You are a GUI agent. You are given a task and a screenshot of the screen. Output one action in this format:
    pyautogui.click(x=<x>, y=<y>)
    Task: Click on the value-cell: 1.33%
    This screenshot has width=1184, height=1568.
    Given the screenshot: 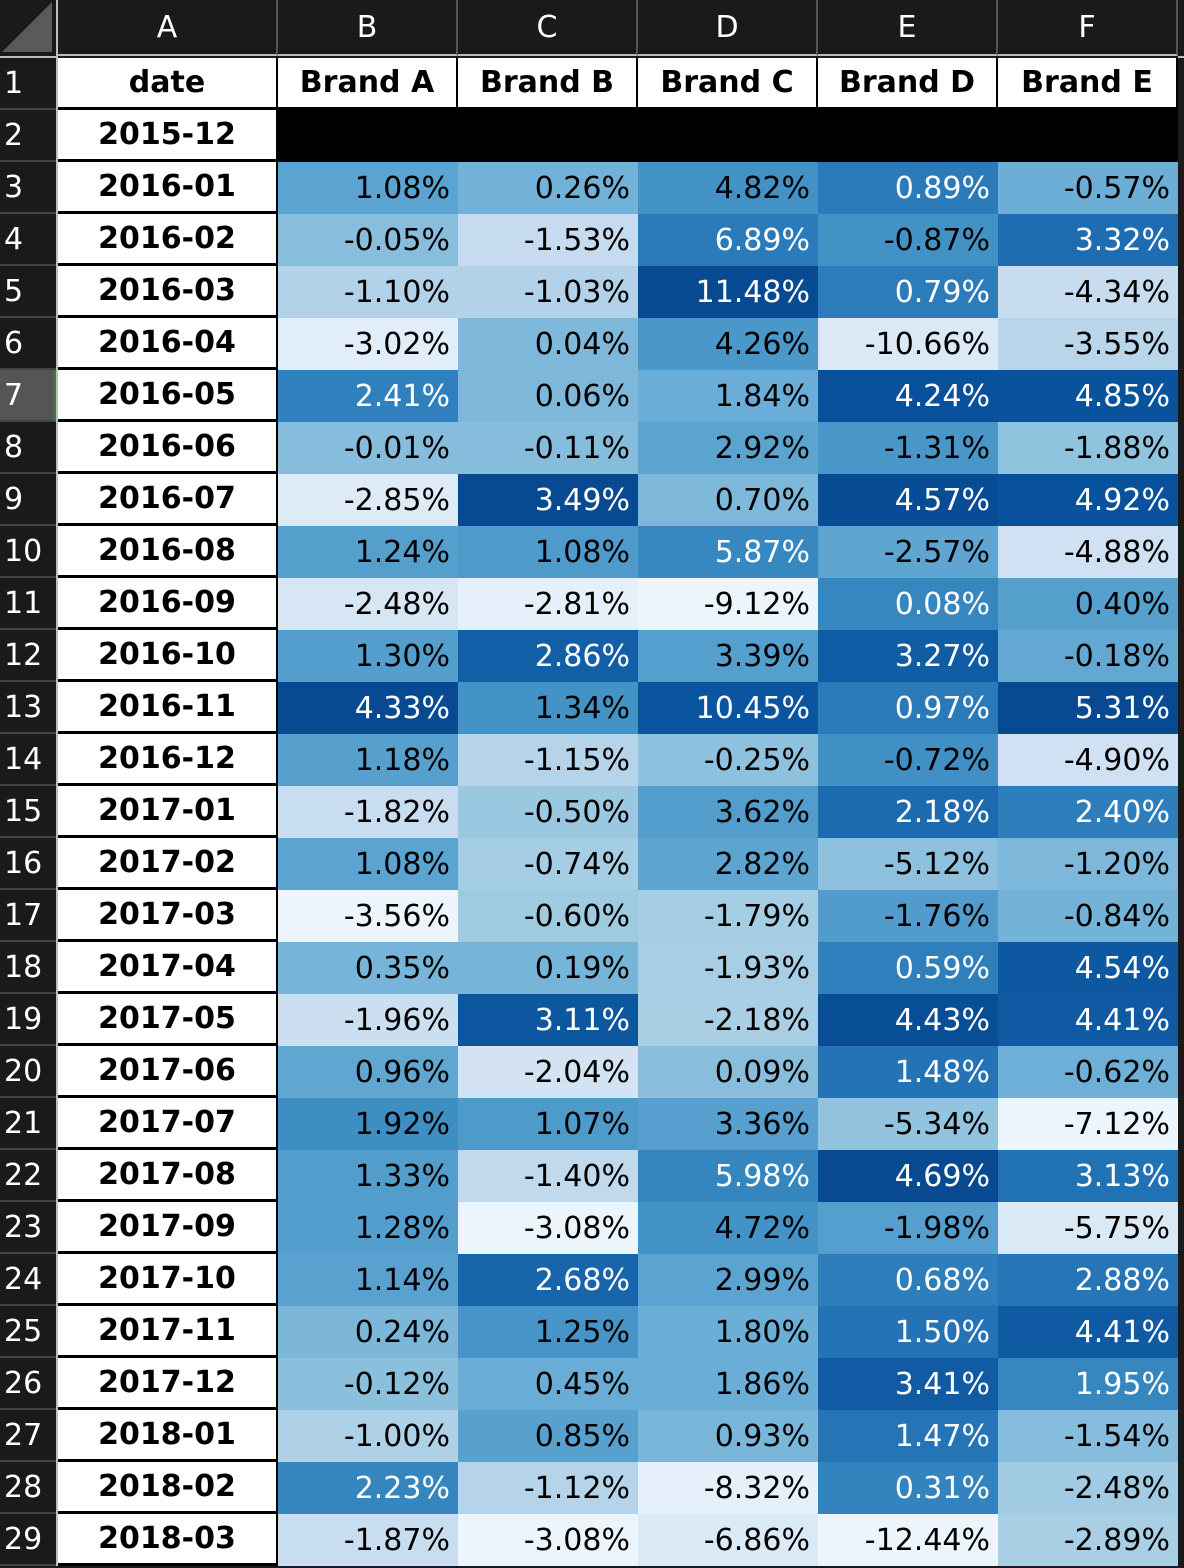 What is the action you would take?
    pyautogui.click(x=368, y=1176)
    